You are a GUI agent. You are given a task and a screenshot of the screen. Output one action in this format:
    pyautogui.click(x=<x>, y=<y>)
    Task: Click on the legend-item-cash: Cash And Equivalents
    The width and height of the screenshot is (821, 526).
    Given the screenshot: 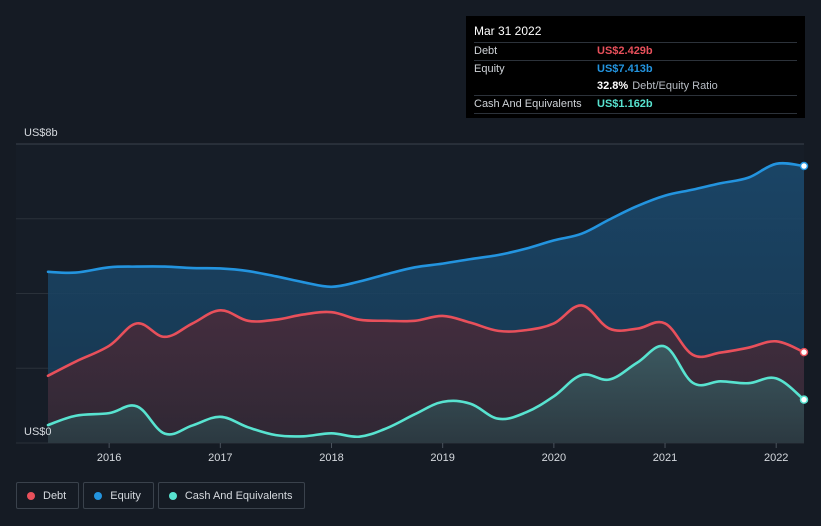 What is the action you would take?
    pyautogui.click(x=231, y=495)
    